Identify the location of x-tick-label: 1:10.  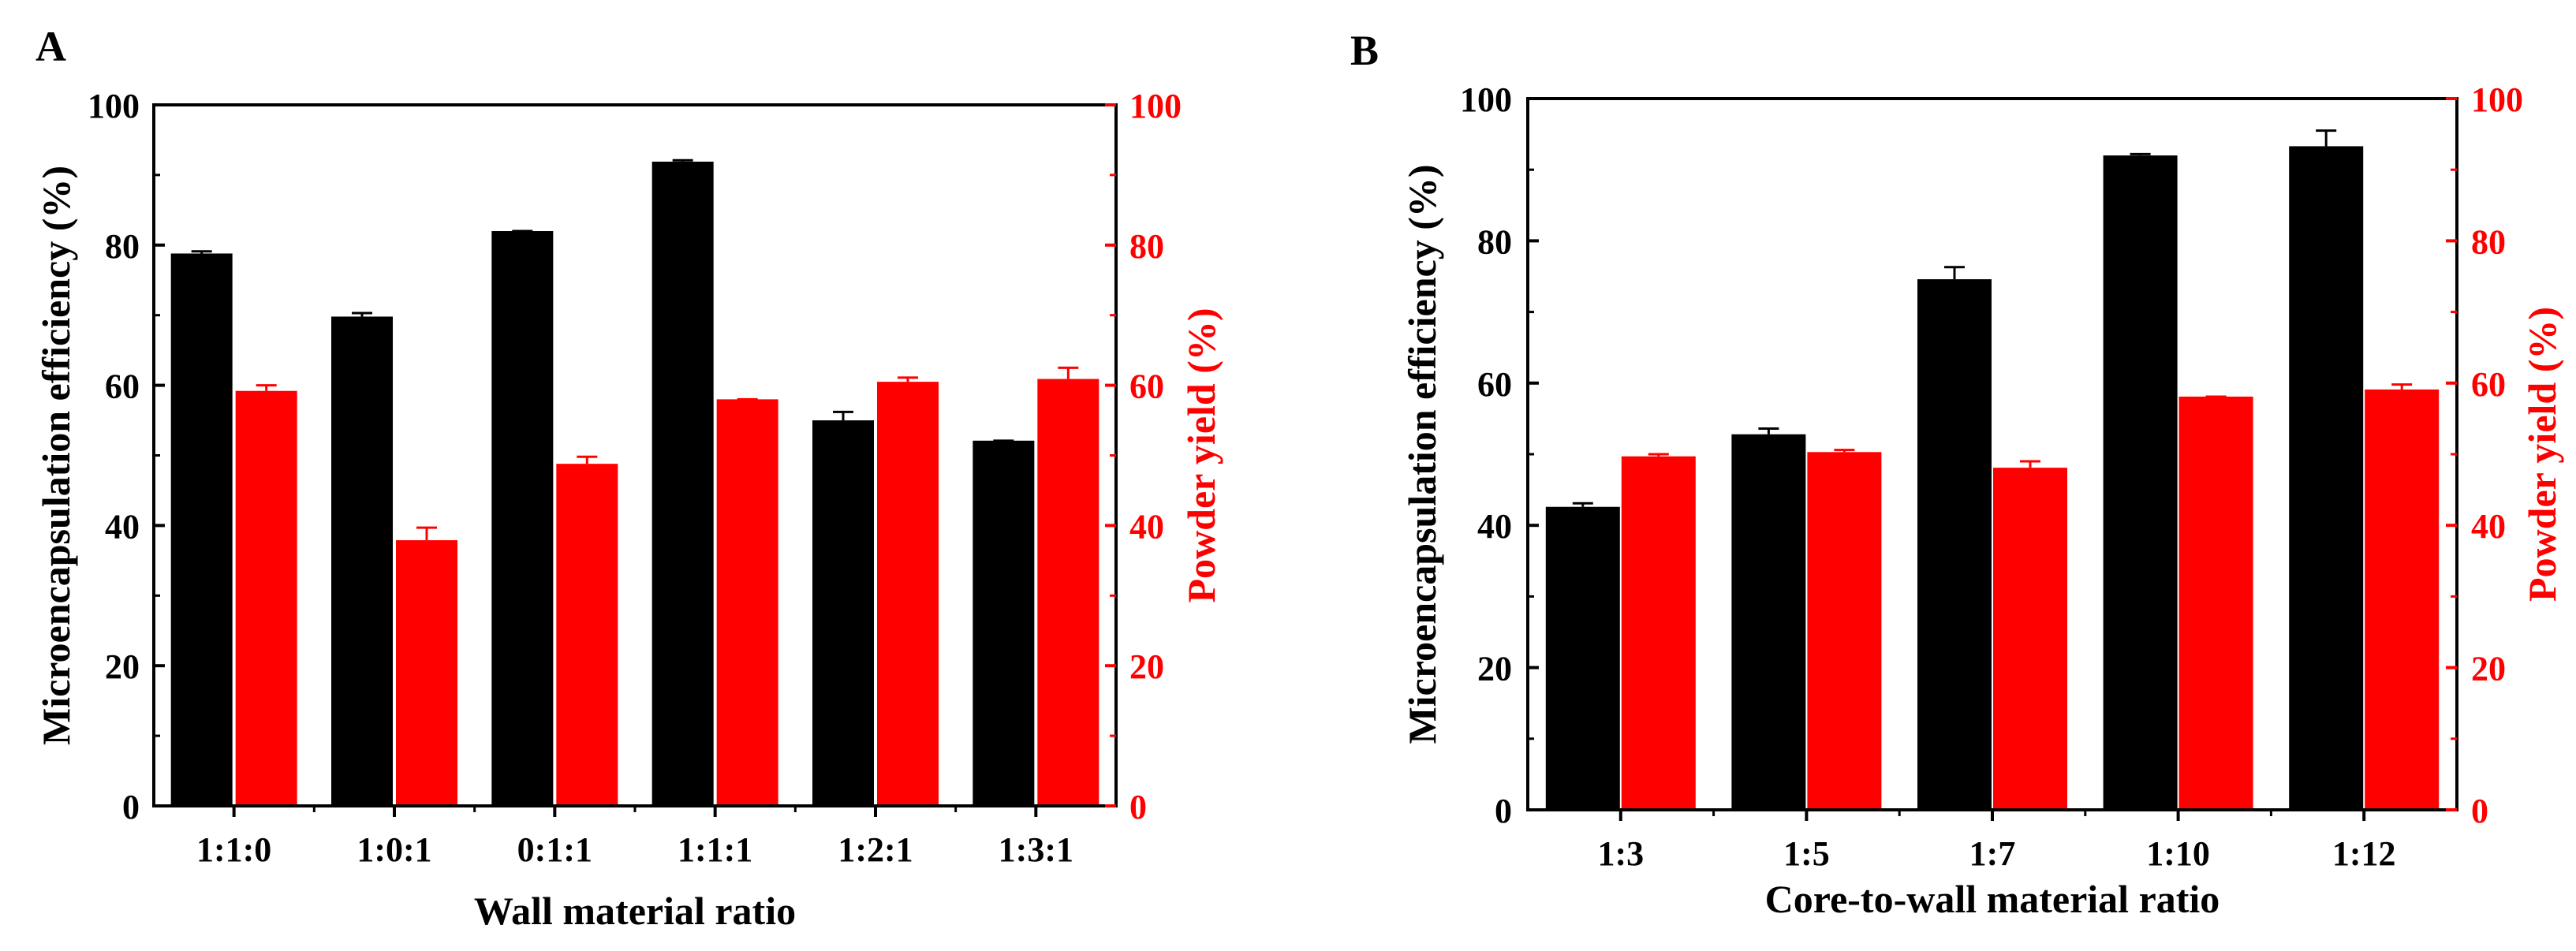
(2178, 854).